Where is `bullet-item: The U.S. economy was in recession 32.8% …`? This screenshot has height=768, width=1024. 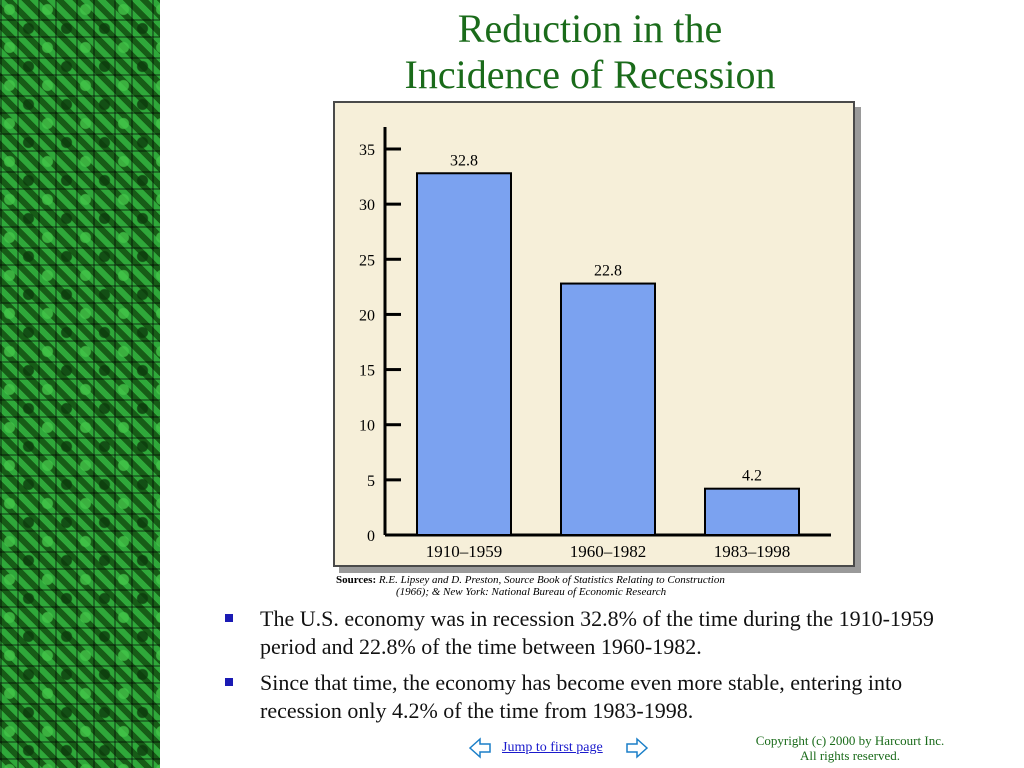
bullet-item: The U.S. economy was in recession 32.8% … is located at coordinates (605, 633).